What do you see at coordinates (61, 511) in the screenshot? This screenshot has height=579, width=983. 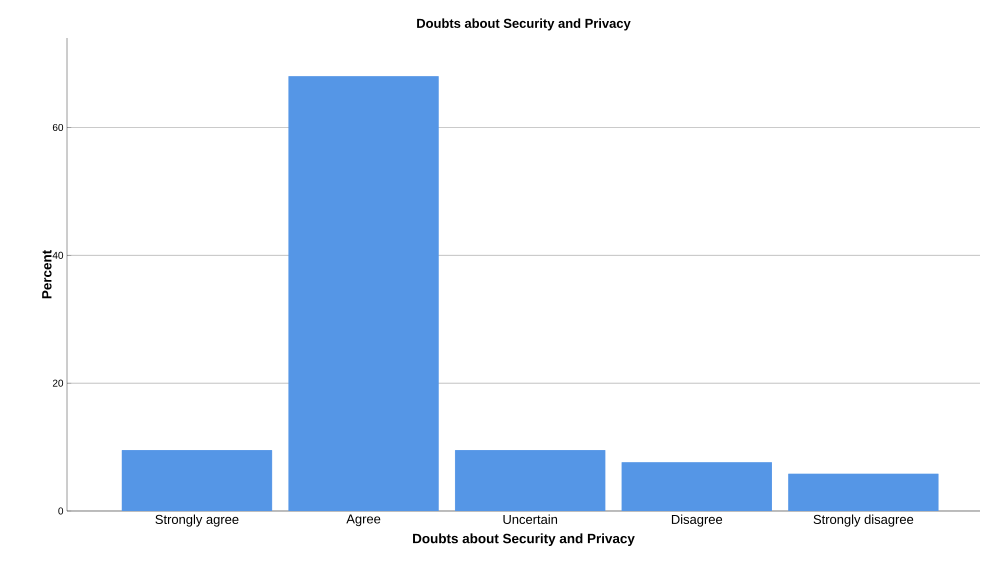 I see `y-tick-label: 0` at bounding box center [61, 511].